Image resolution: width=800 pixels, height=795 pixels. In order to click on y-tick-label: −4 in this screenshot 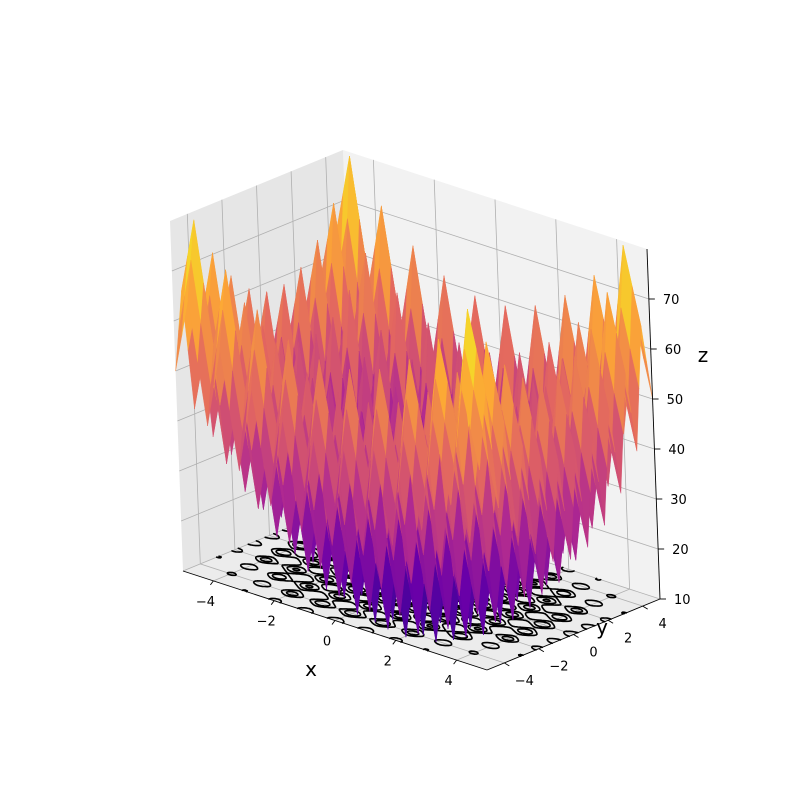, I will do `click(524, 681)`.